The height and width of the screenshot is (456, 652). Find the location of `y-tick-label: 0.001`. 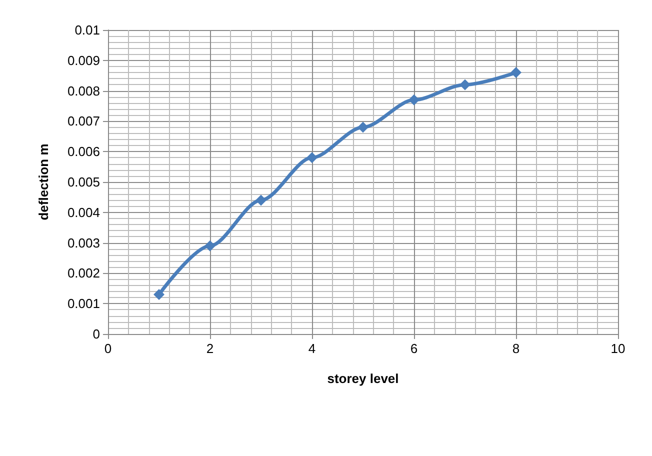

y-tick-label: 0.001 is located at coordinates (83, 304).